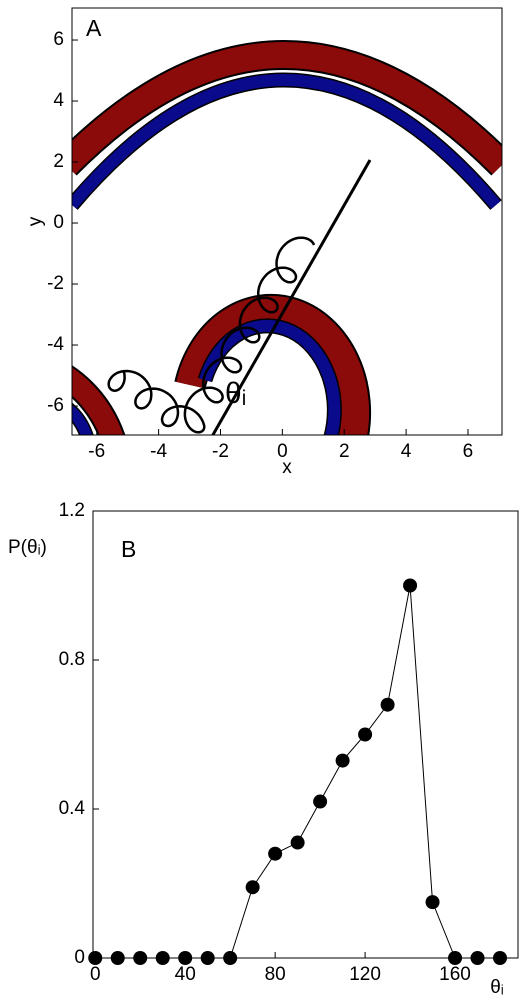  I want to click on y-tick-label: 0.4, so click(72, 808).